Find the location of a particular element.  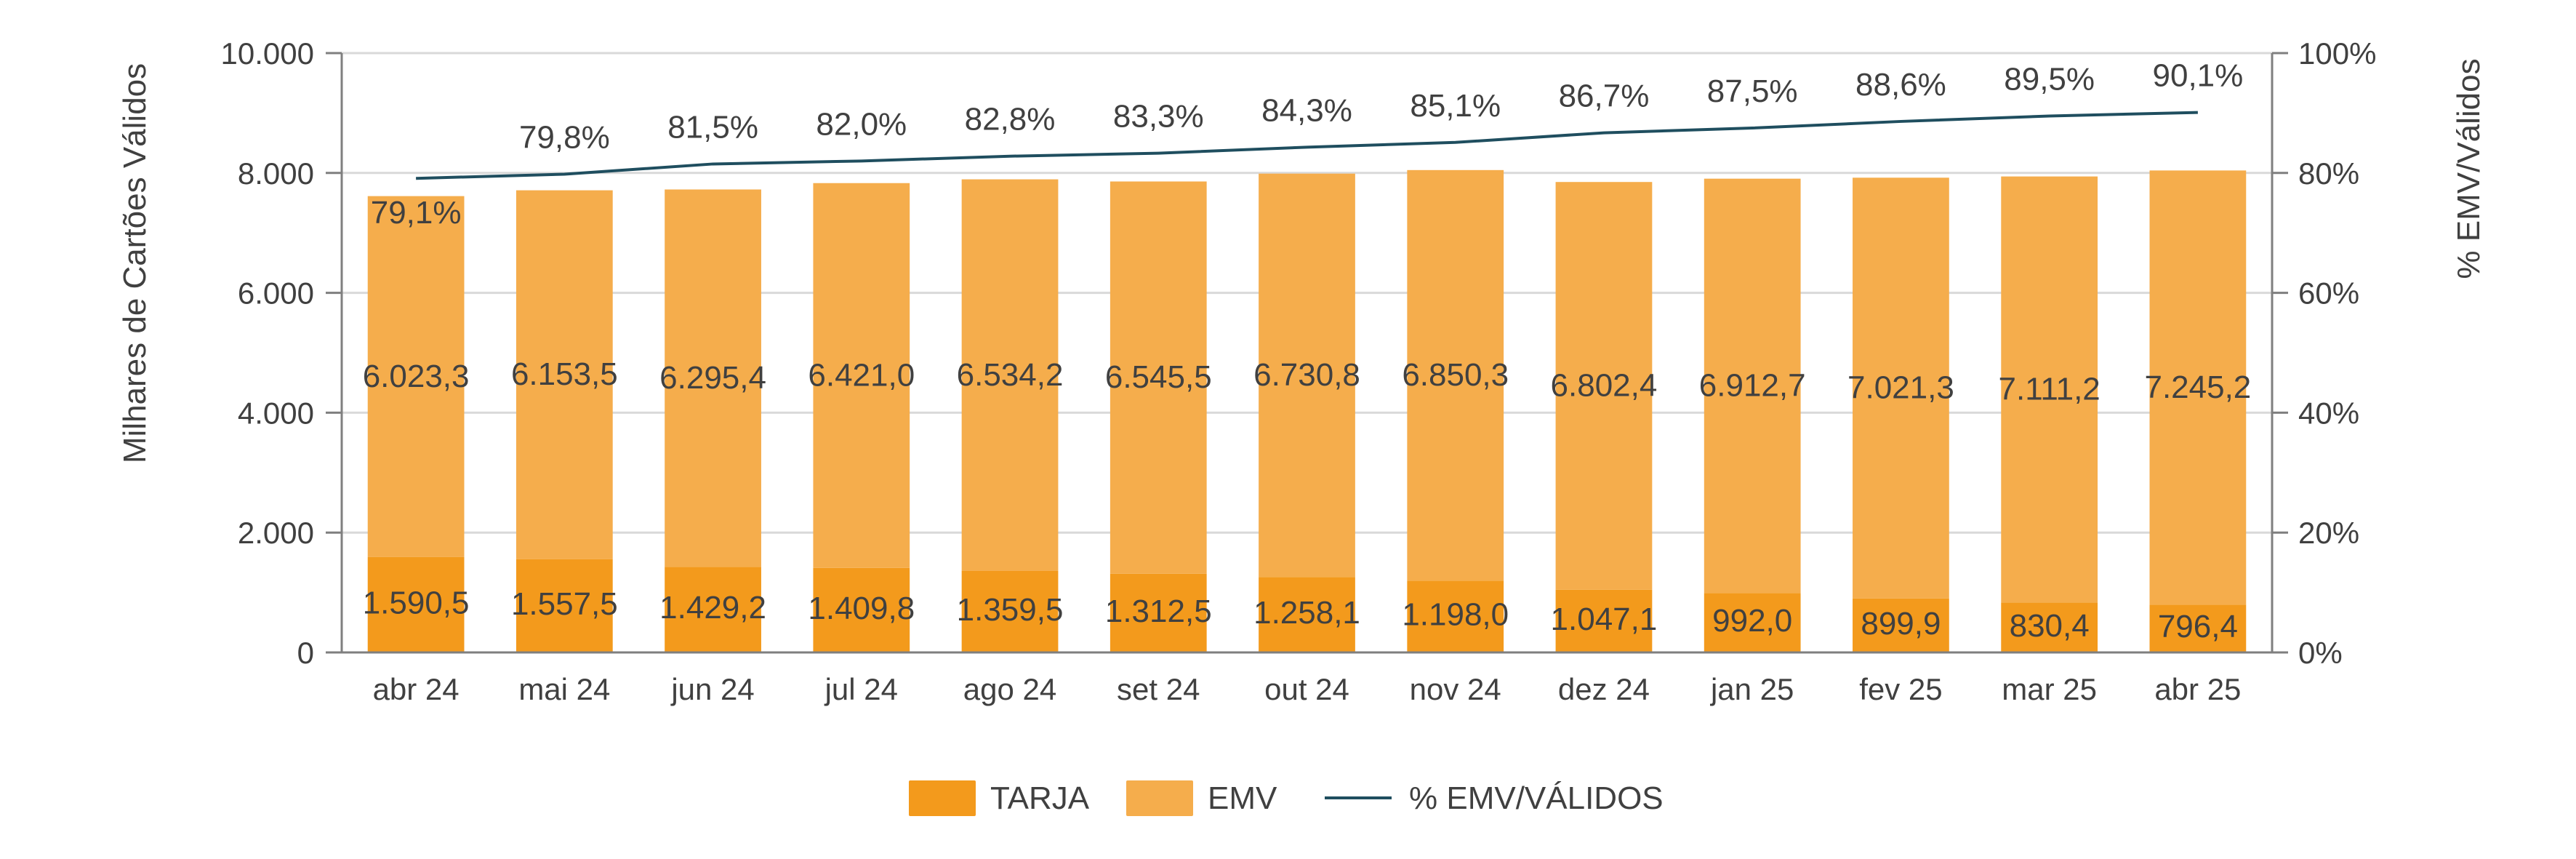

line-area is located at coordinates (1307, 145).